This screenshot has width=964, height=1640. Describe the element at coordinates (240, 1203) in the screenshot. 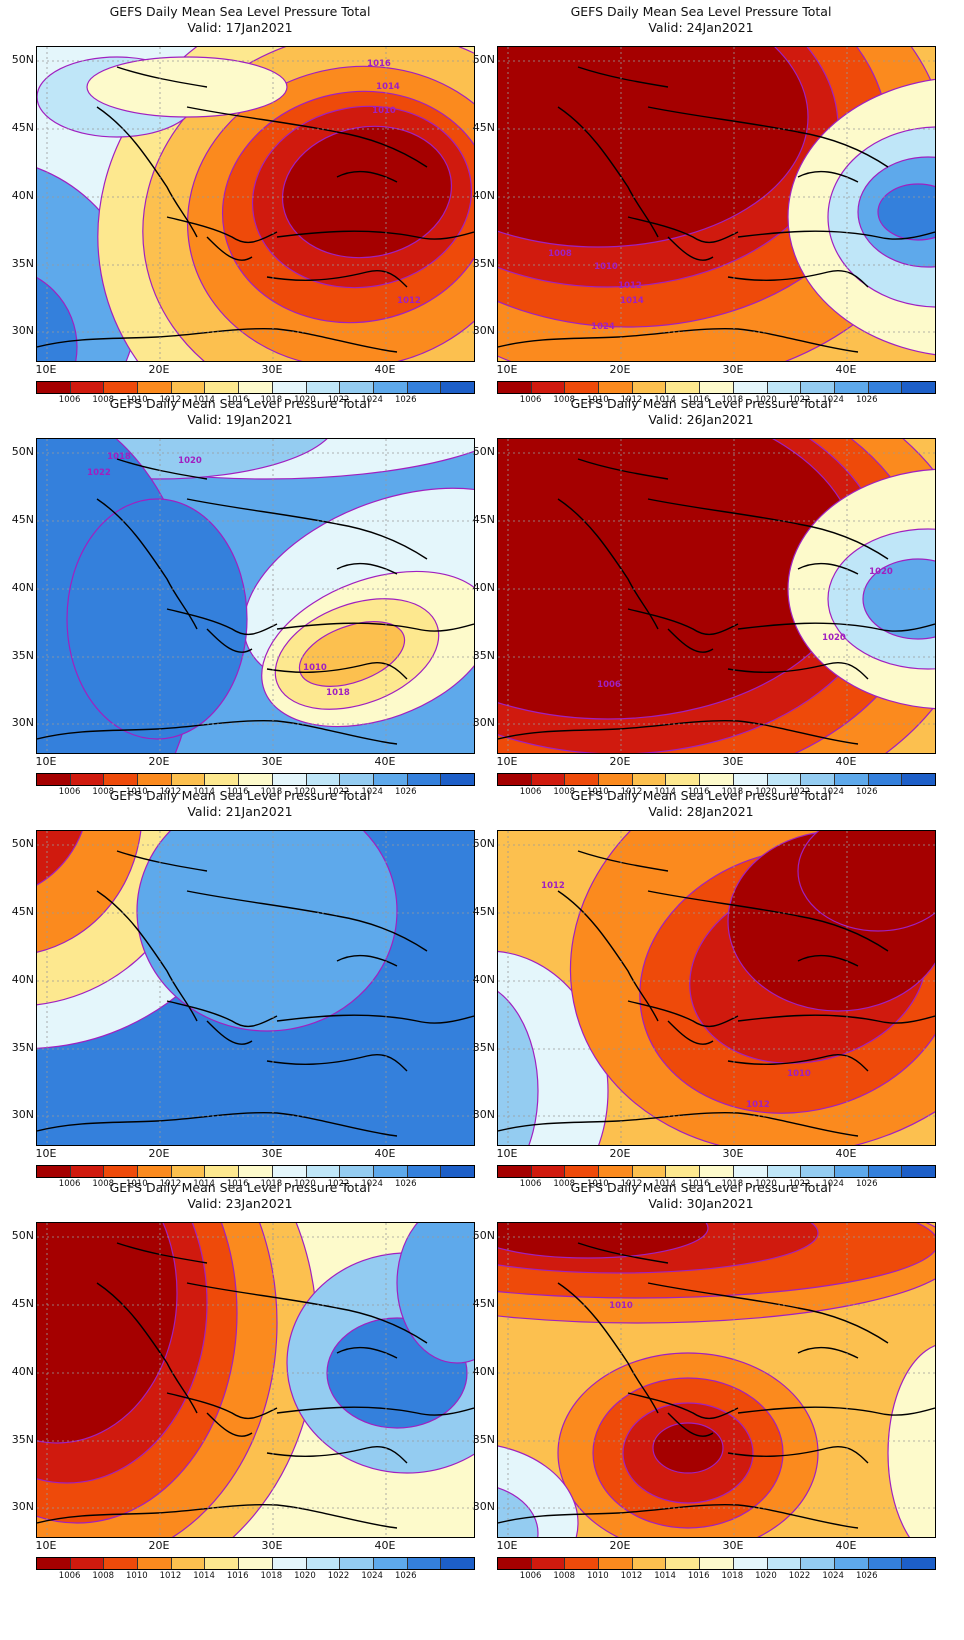

I see `panel-valid-date: Valid: 23Jan2021` at that location.